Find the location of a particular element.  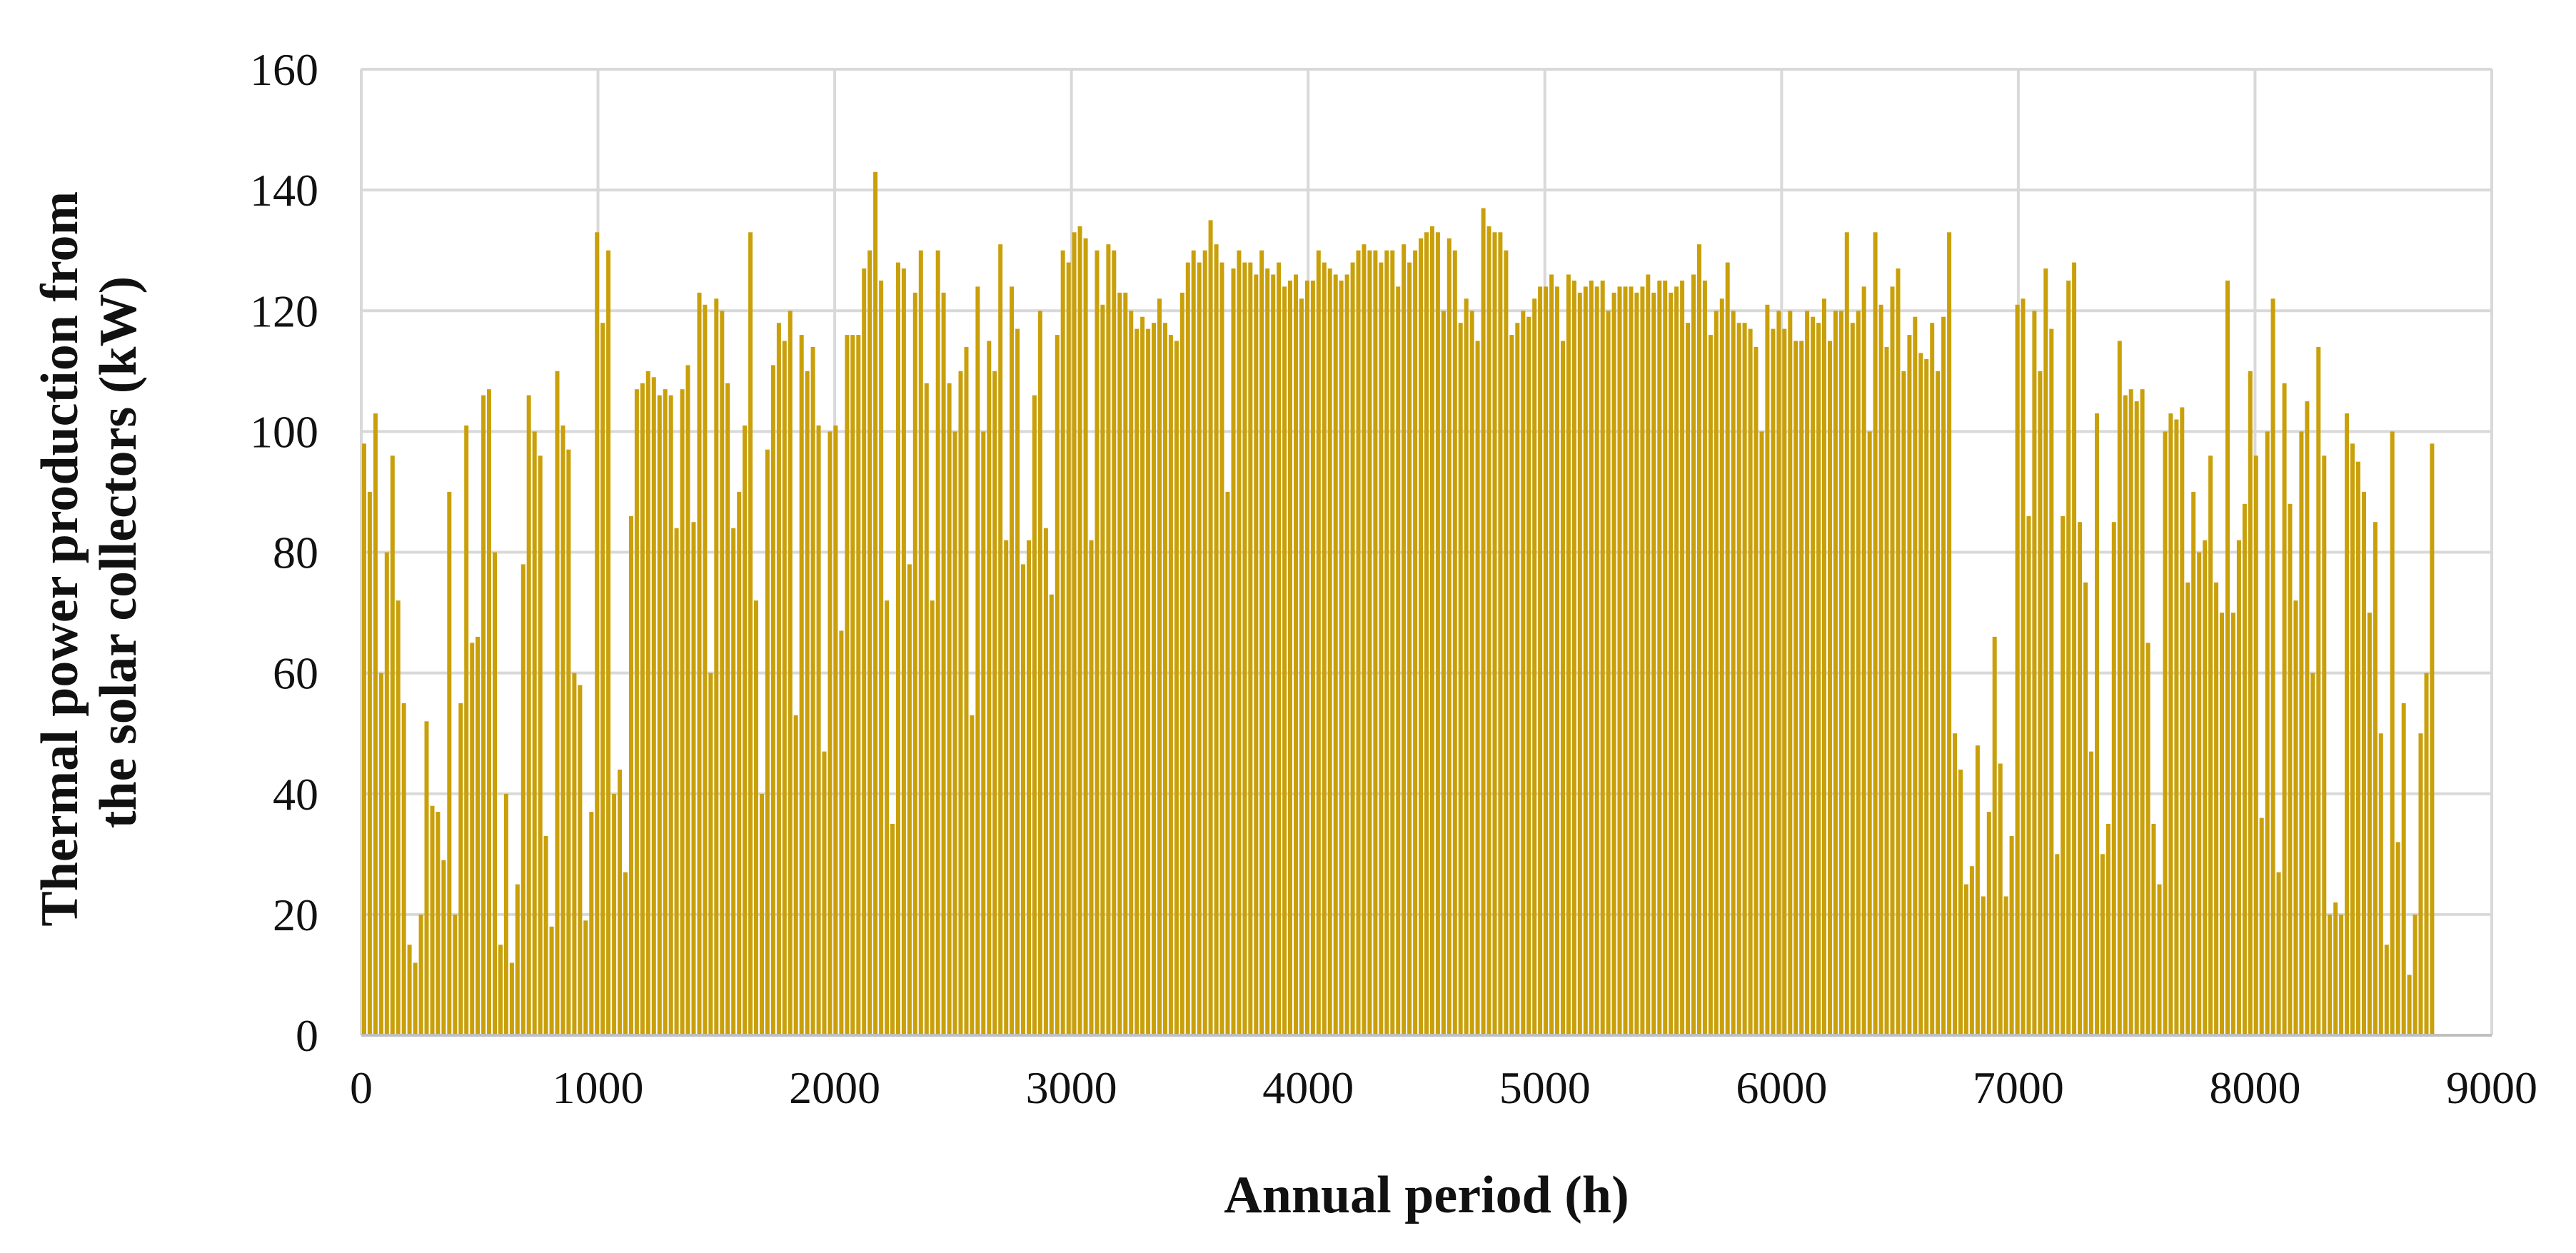

y-tick-label: 100 is located at coordinates (284, 431).